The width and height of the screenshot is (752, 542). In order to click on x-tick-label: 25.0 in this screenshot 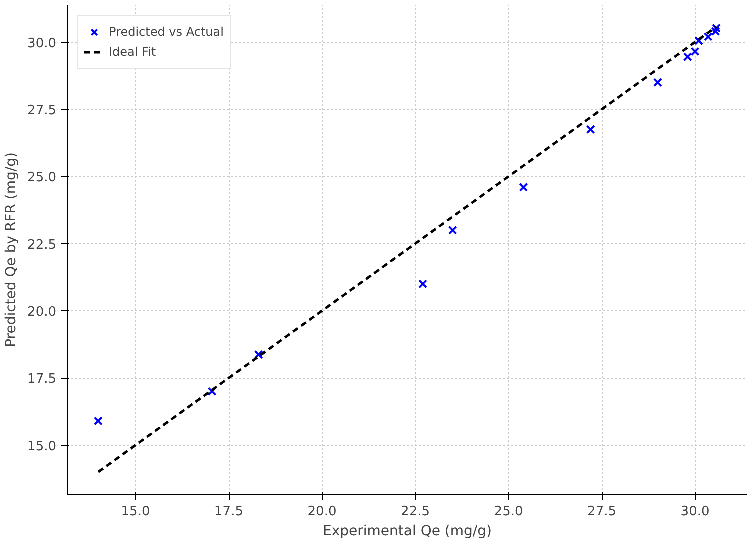, I will do `click(509, 512)`.